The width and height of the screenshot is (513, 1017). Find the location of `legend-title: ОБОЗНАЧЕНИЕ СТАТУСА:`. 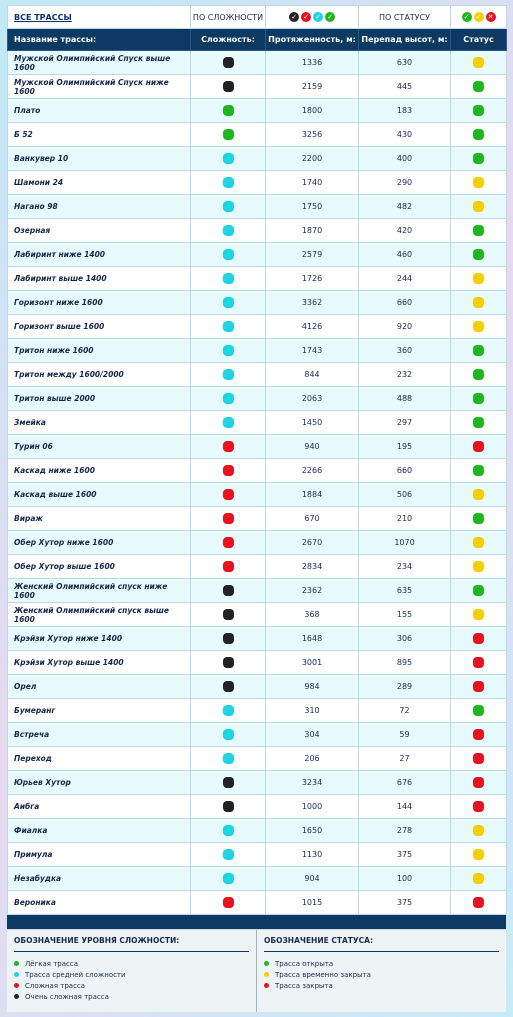

legend-title: ОБОЗНАЧЕНИЕ СТАТУСА: is located at coordinates (381, 943).